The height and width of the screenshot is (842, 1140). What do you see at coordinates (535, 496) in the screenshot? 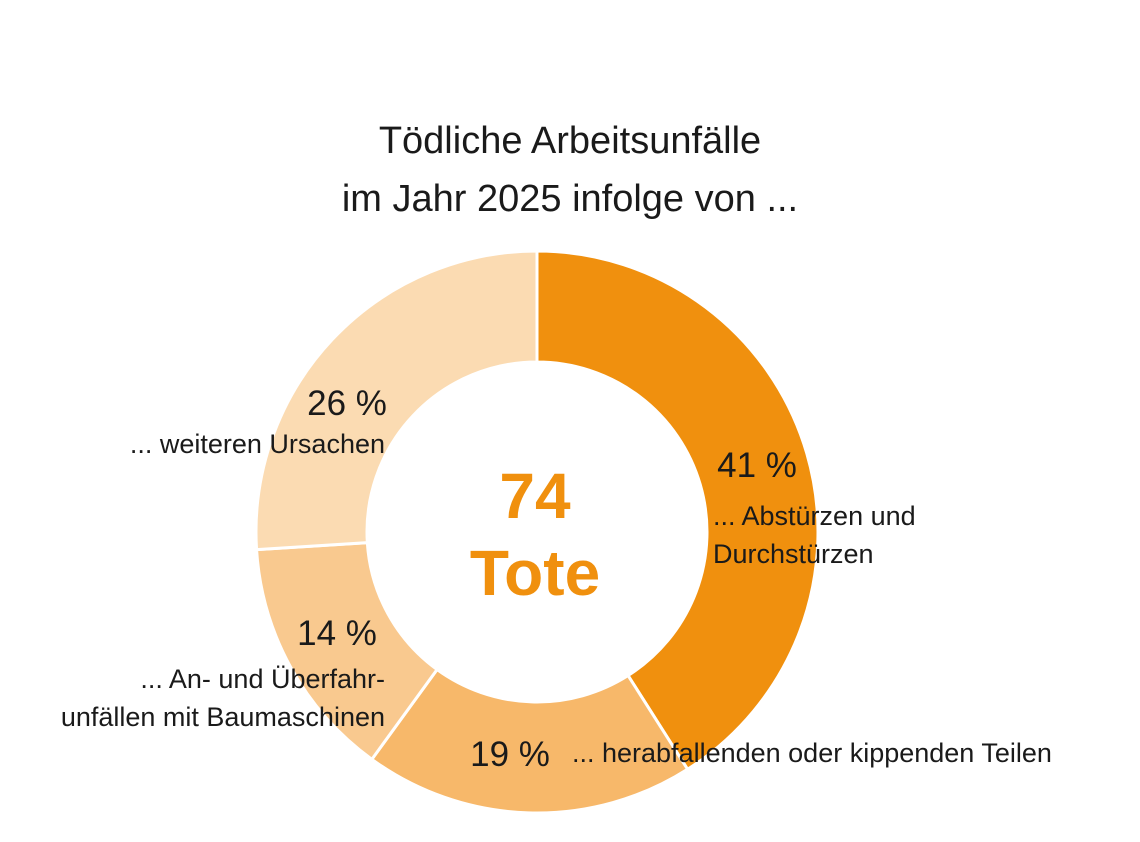
I see `center-total-value: 74` at bounding box center [535, 496].